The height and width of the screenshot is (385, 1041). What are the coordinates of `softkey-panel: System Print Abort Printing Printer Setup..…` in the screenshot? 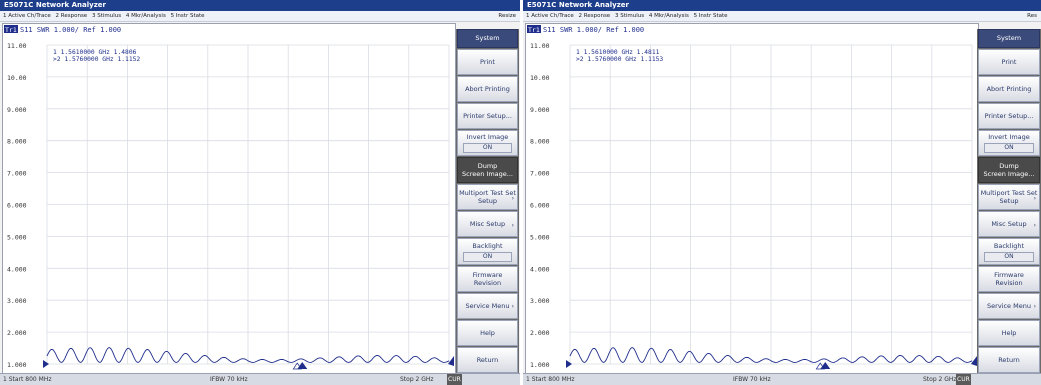 It's located at (487, 201).